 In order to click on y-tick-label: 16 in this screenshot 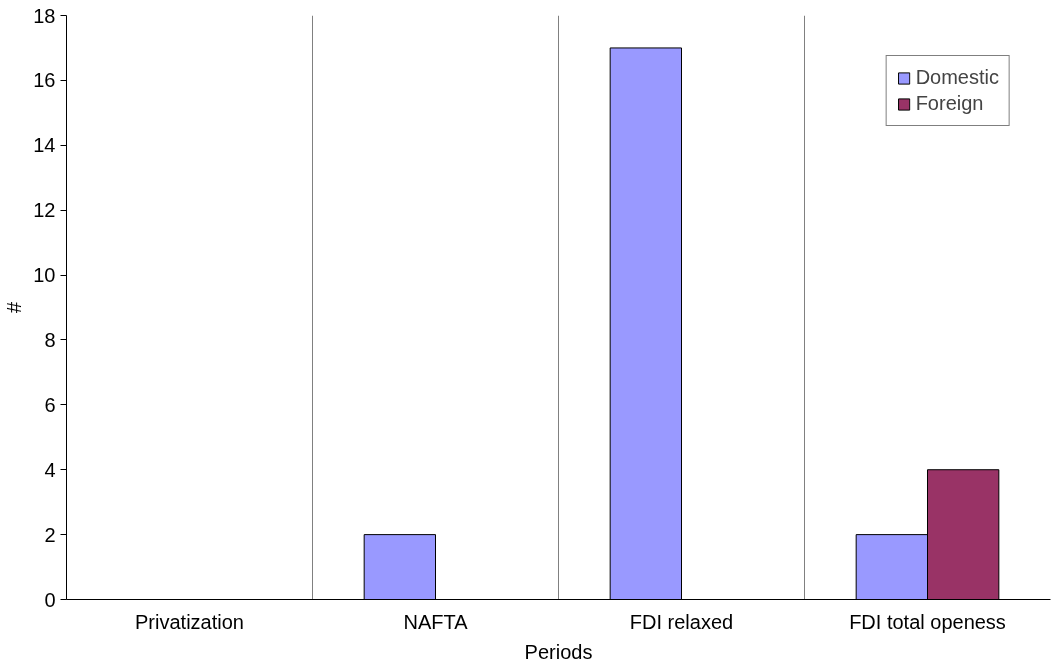, I will do `click(44, 80)`.